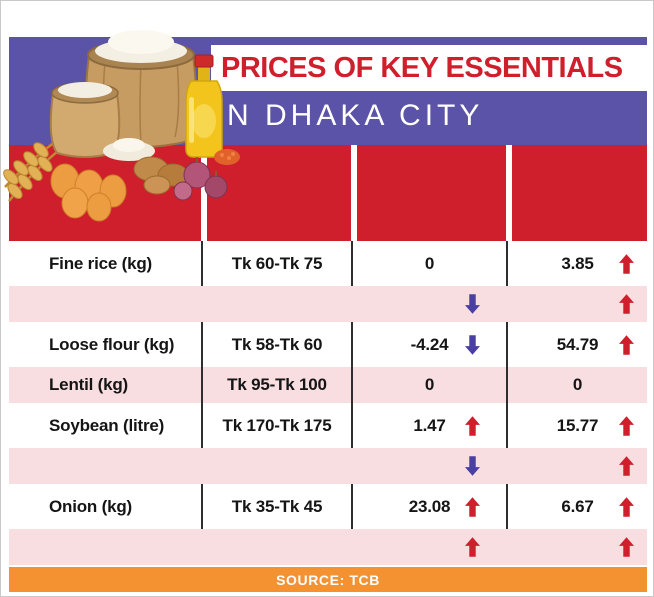 This screenshot has width=654, height=597. I want to click on header-cell-month-change, so click(428, 193).